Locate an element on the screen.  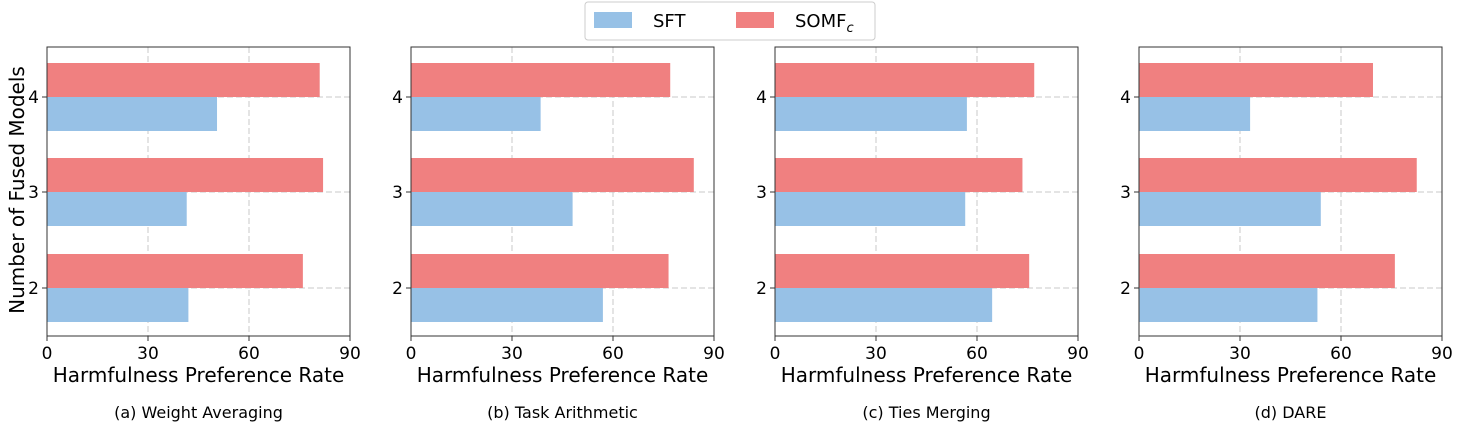
legend-label-somf-main: SOMF is located at coordinates (820, 21).